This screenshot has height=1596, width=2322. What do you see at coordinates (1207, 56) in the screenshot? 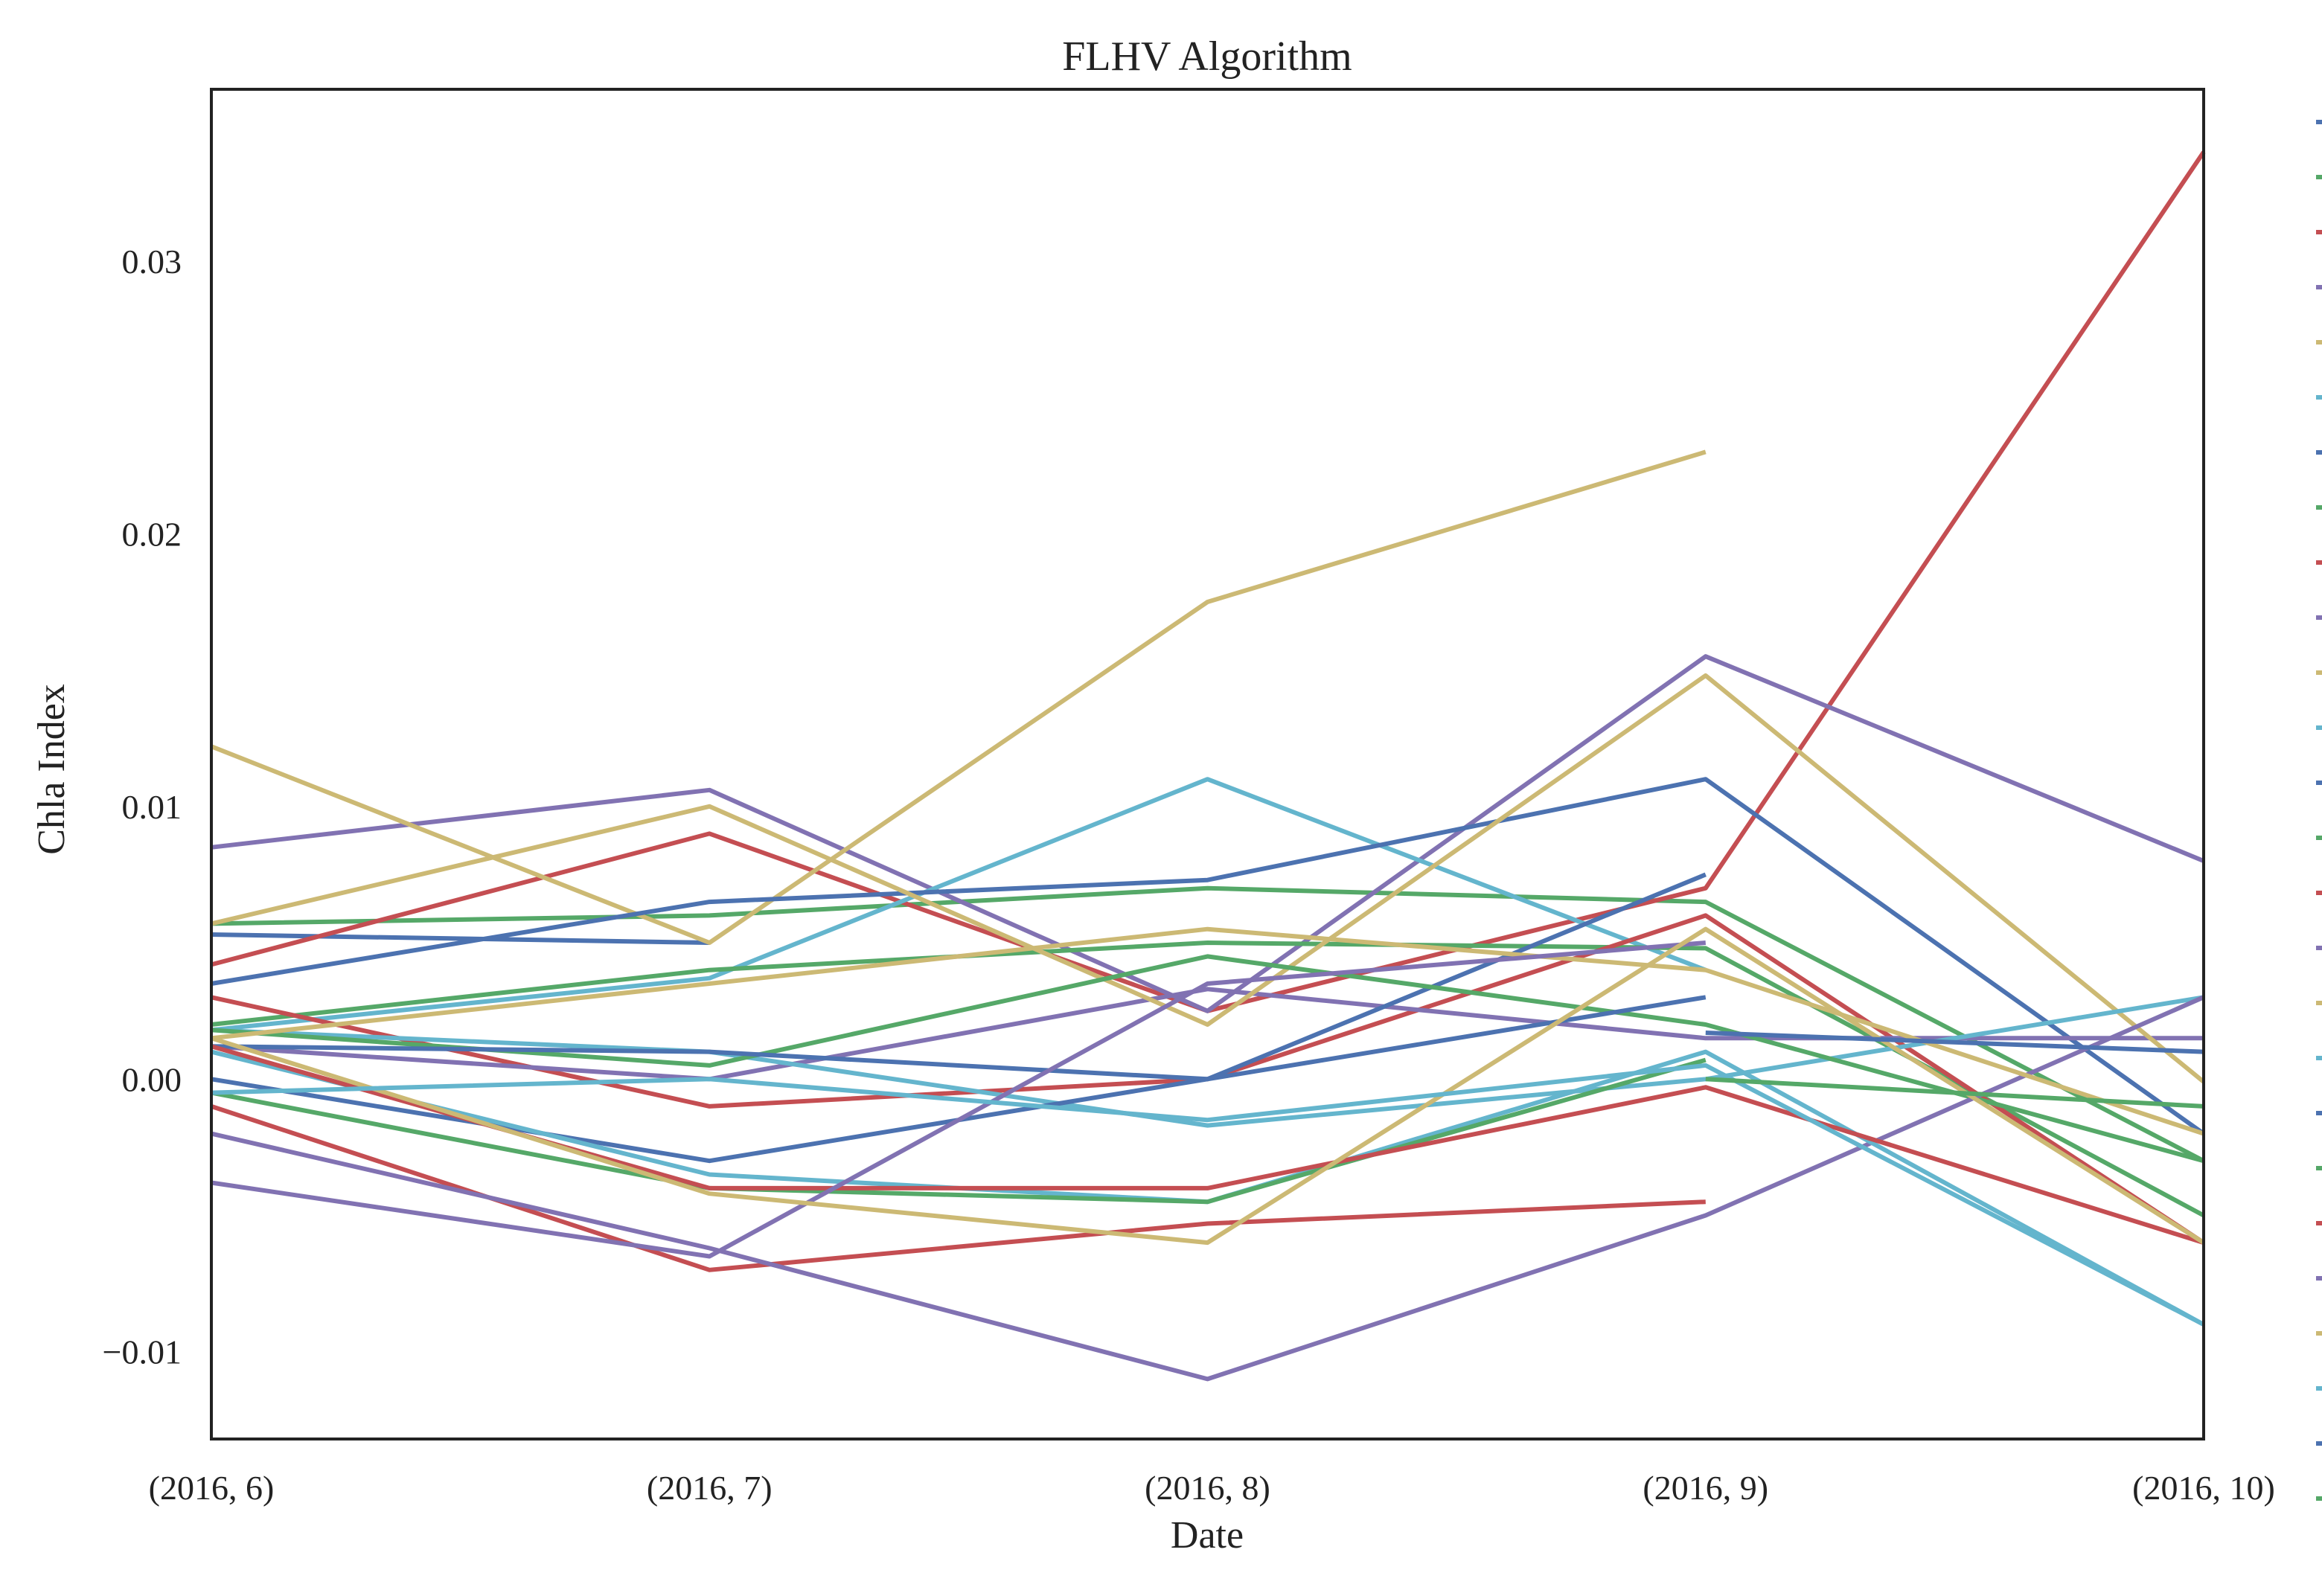
I see `chart-title: FLHV Algorithm` at bounding box center [1207, 56].